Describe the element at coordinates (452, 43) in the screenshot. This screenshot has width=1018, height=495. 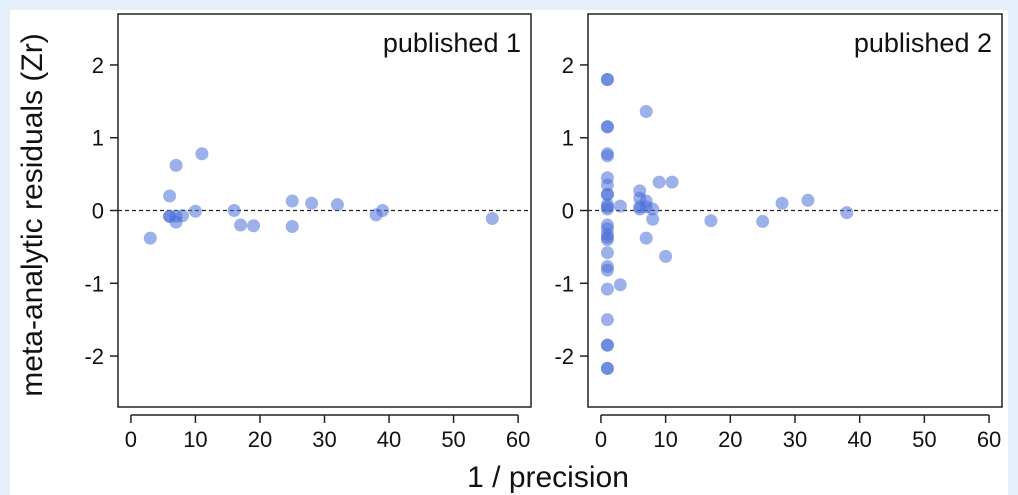
I see `panel-title: published 1` at that location.